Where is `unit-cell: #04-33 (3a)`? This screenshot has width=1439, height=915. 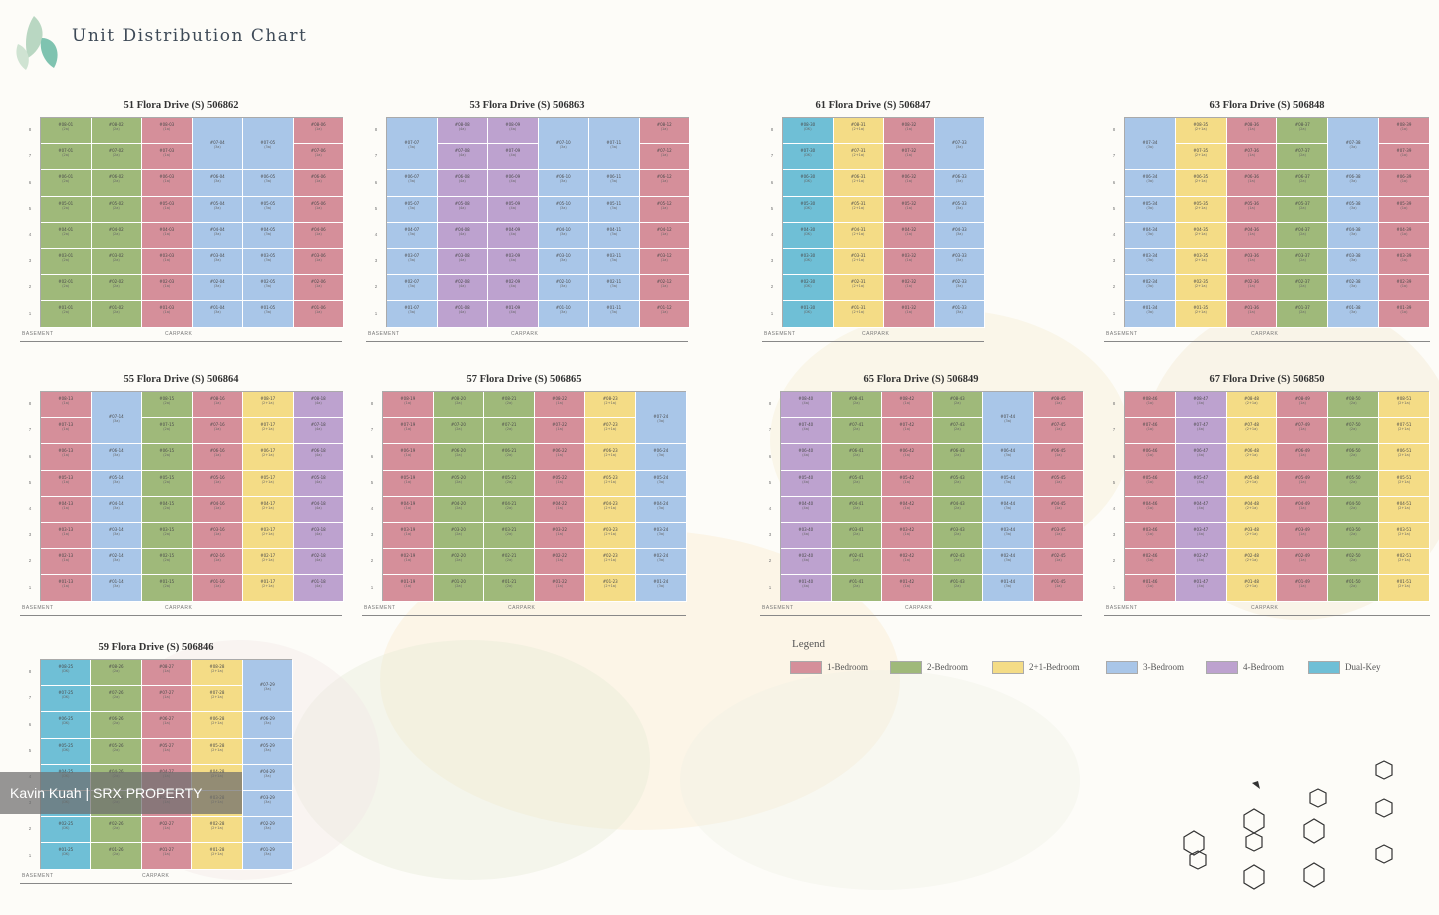
unit-cell: #04-33 (3a) is located at coordinates (959, 235).